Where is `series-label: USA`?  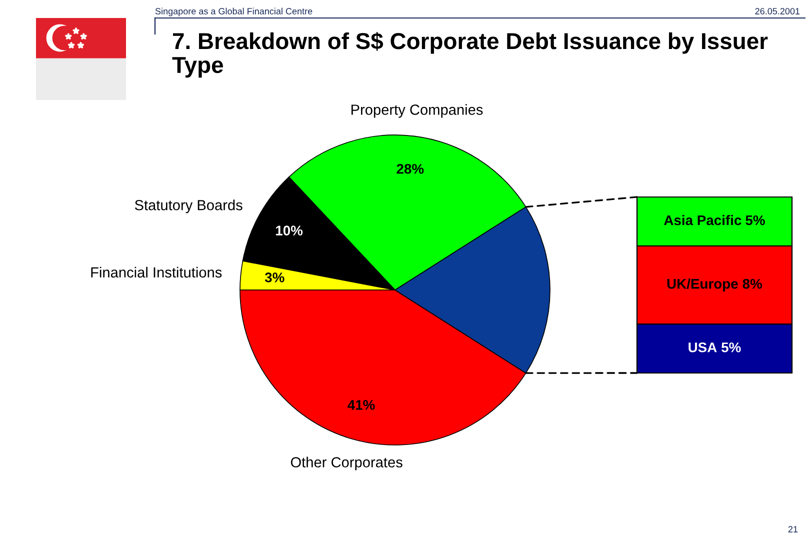
series-label: USA is located at coordinates (702, 347).